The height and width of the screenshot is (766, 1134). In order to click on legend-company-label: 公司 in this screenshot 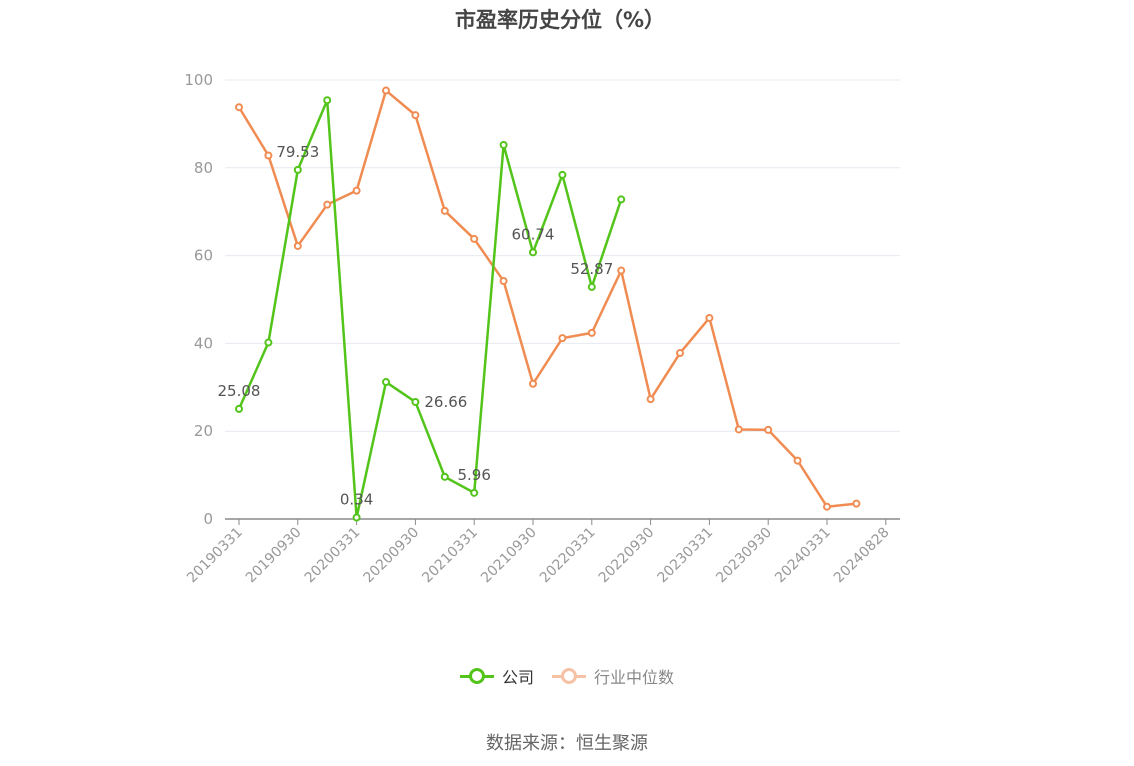, I will do `click(517, 677)`.